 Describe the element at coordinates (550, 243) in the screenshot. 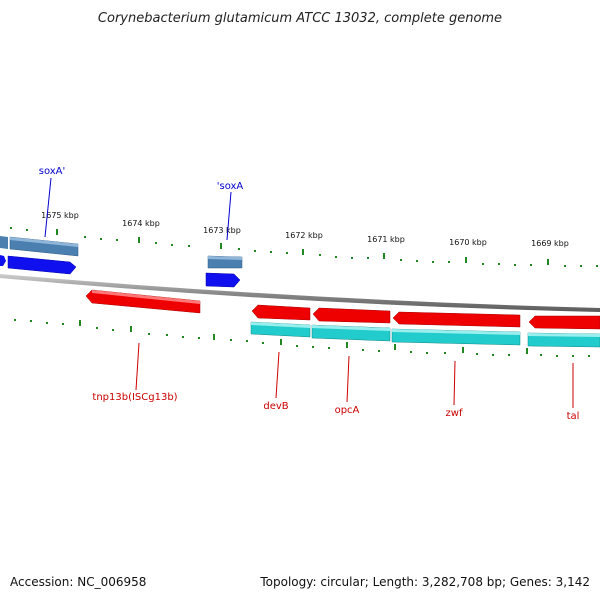

I see `tick-label: 1669 kbp` at that location.